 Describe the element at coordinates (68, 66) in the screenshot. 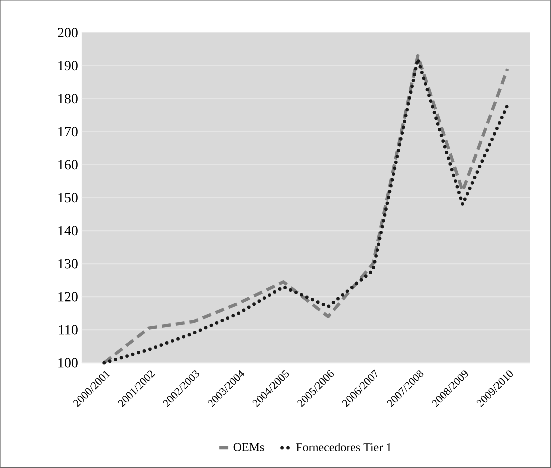

I see `y-tick-label: 190` at that location.